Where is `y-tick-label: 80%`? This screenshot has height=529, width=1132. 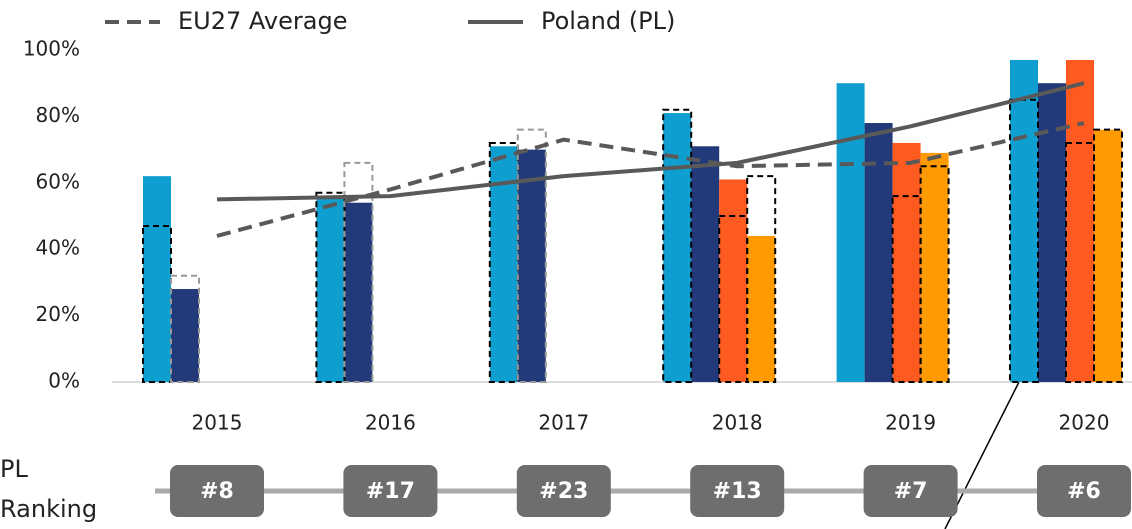
y-tick-label: 80% is located at coordinates (58, 115).